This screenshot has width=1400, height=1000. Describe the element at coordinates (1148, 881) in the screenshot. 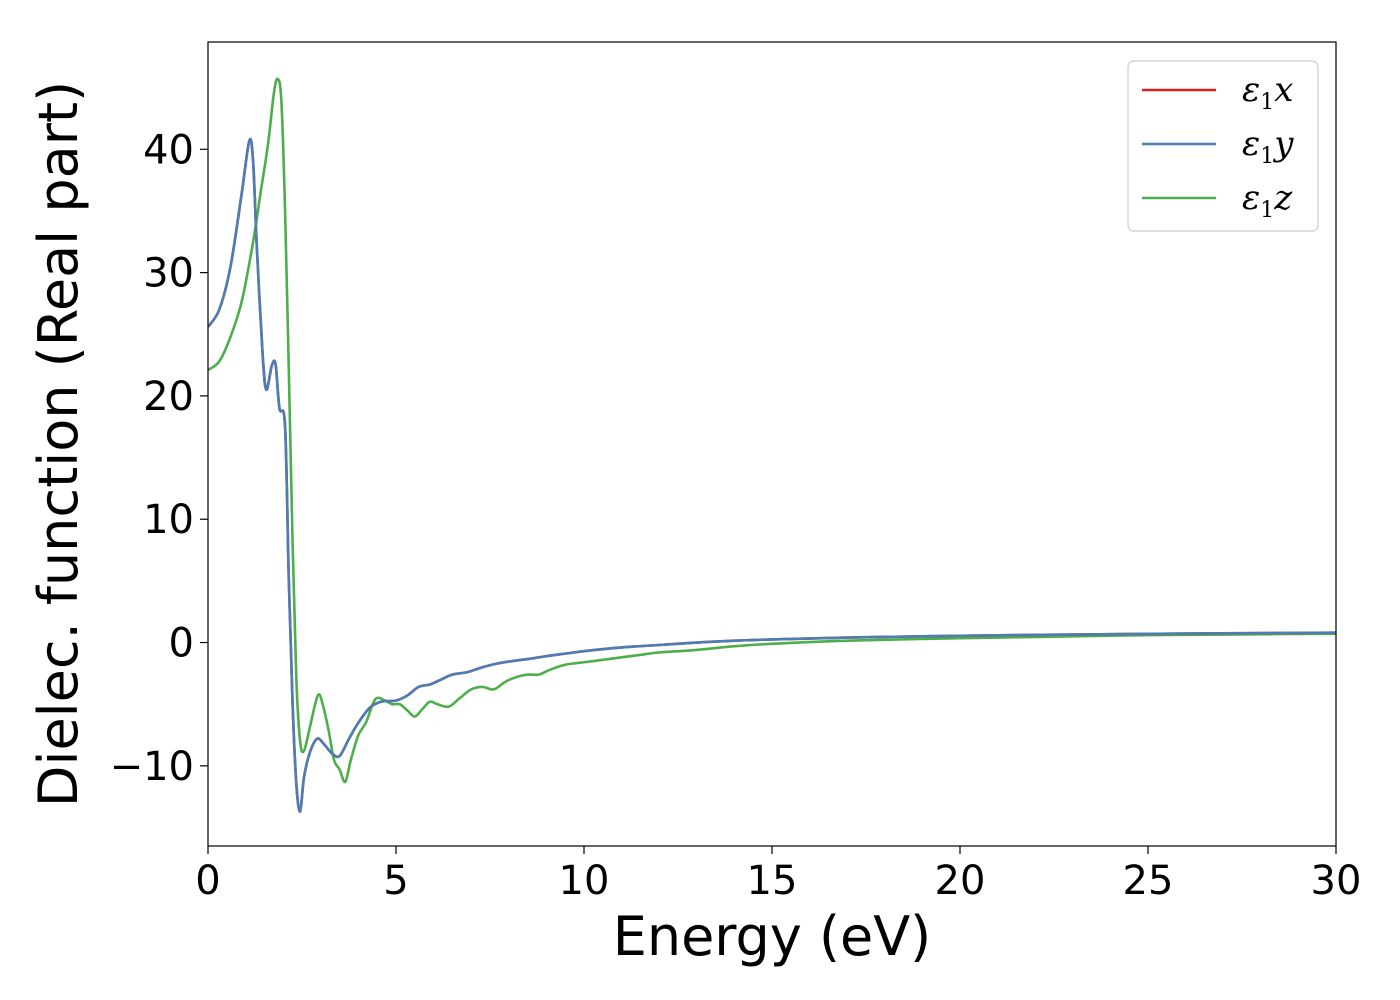

I see `x-tick-label: 25` at that location.